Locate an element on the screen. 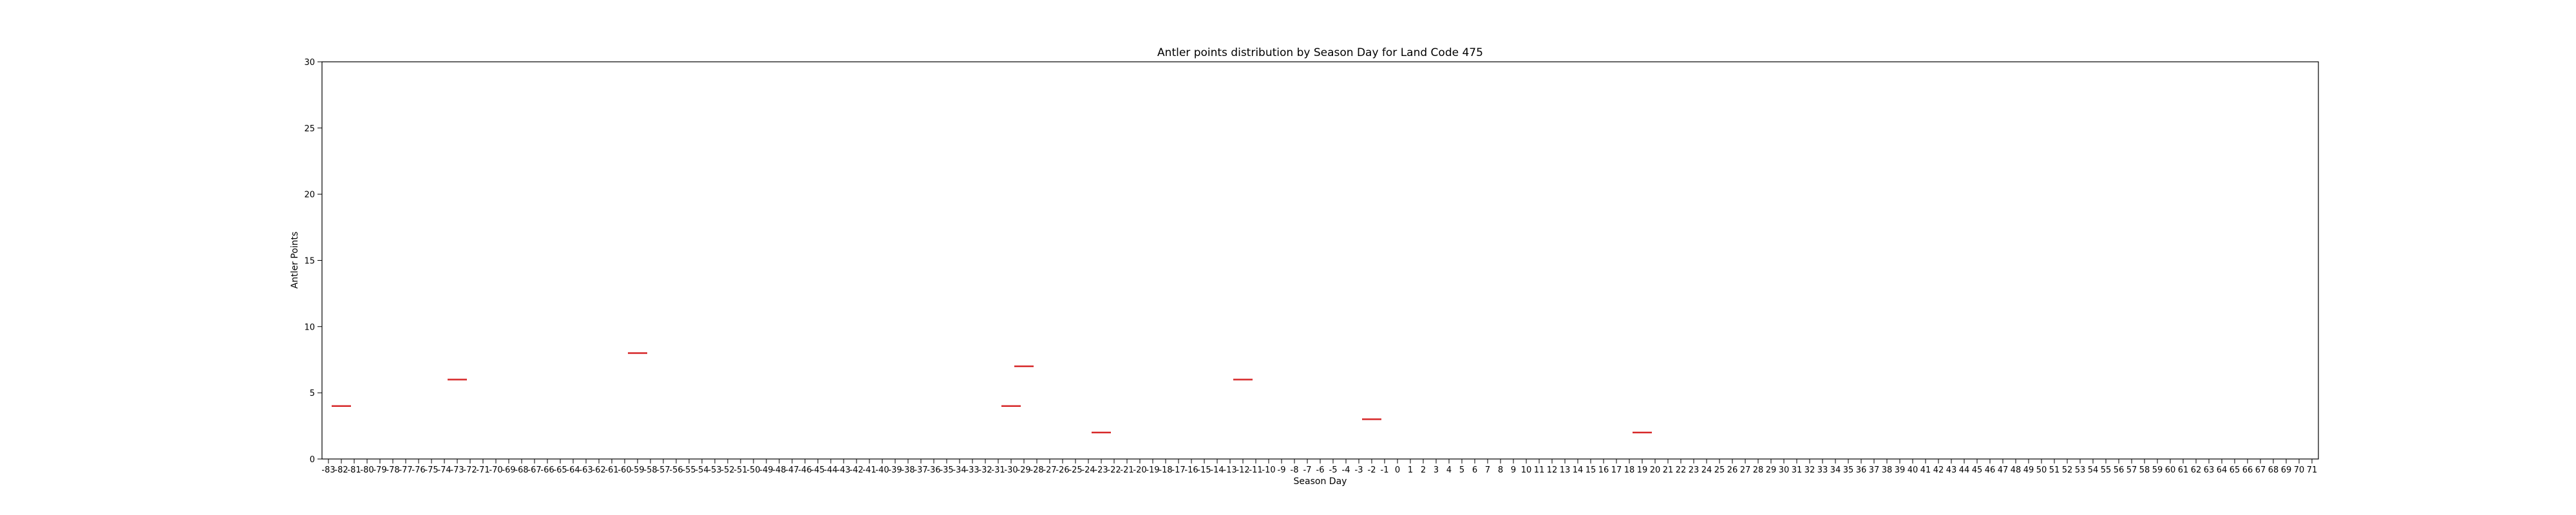 The height and width of the screenshot is (515, 2576). x-tick-label: 8 is located at coordinates (1500, 470).